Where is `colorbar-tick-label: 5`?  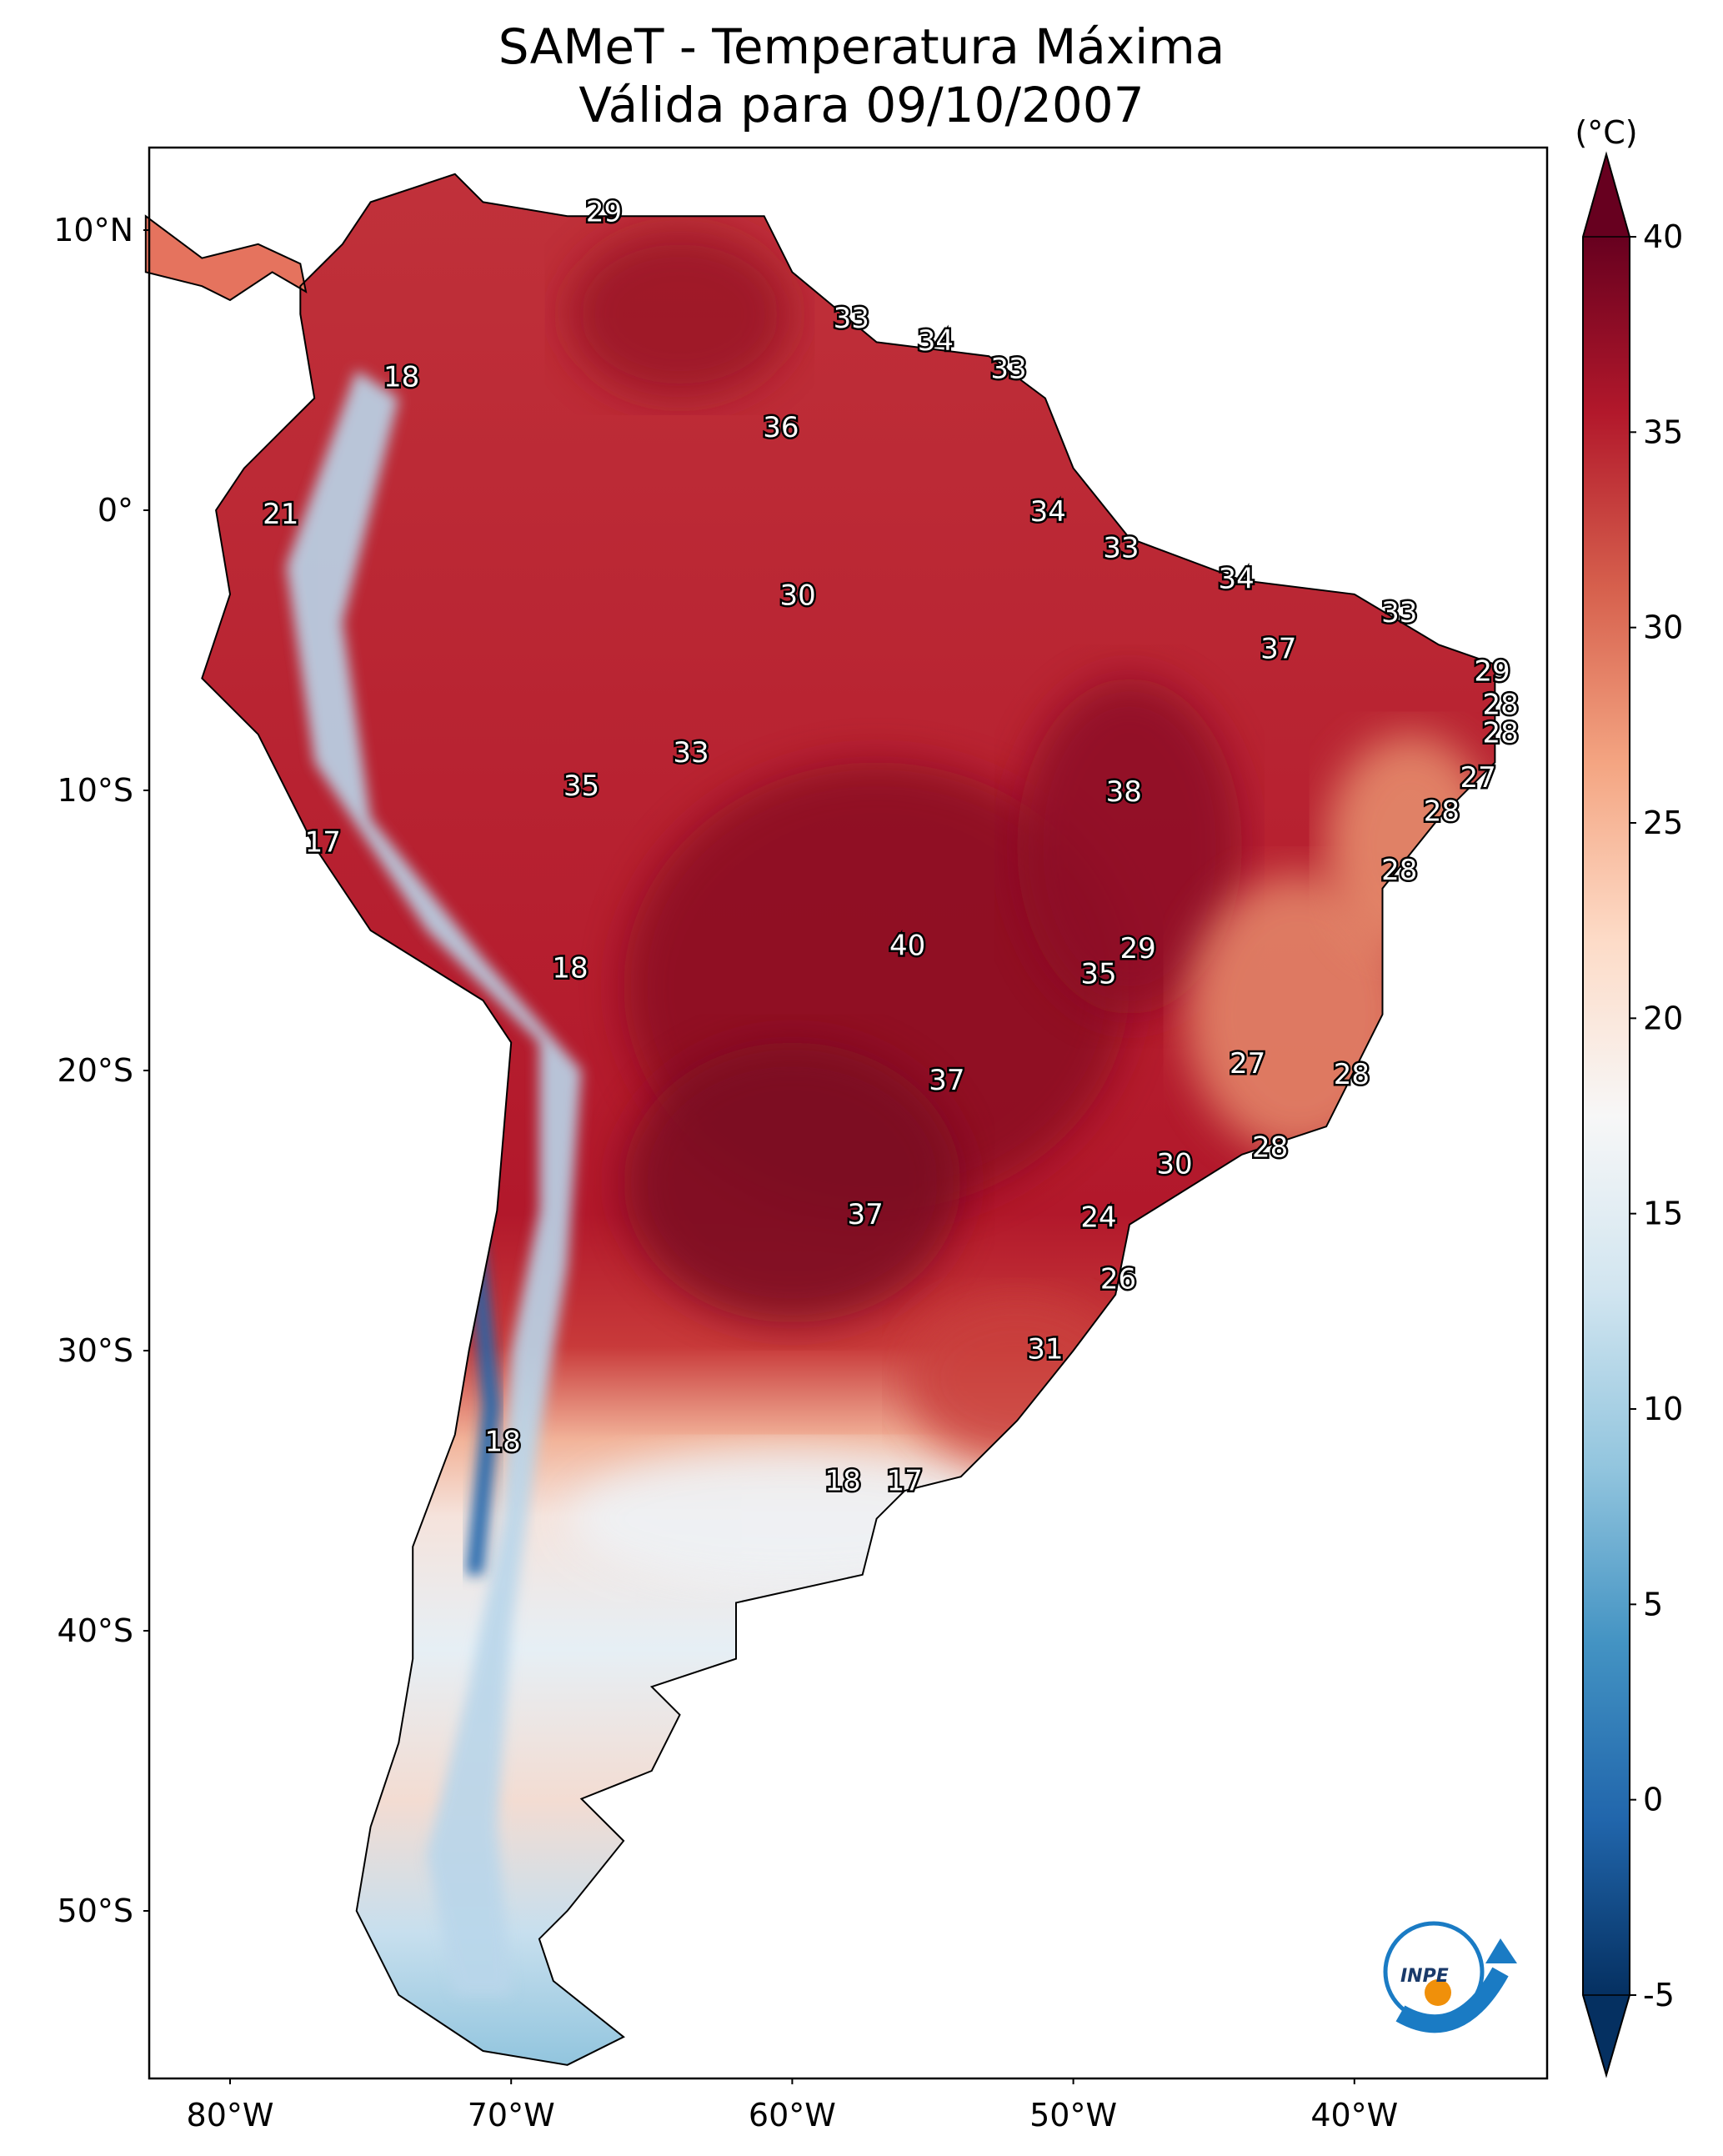
colorbar-tick-label: 5 is located at coordinates (1653, 1604).